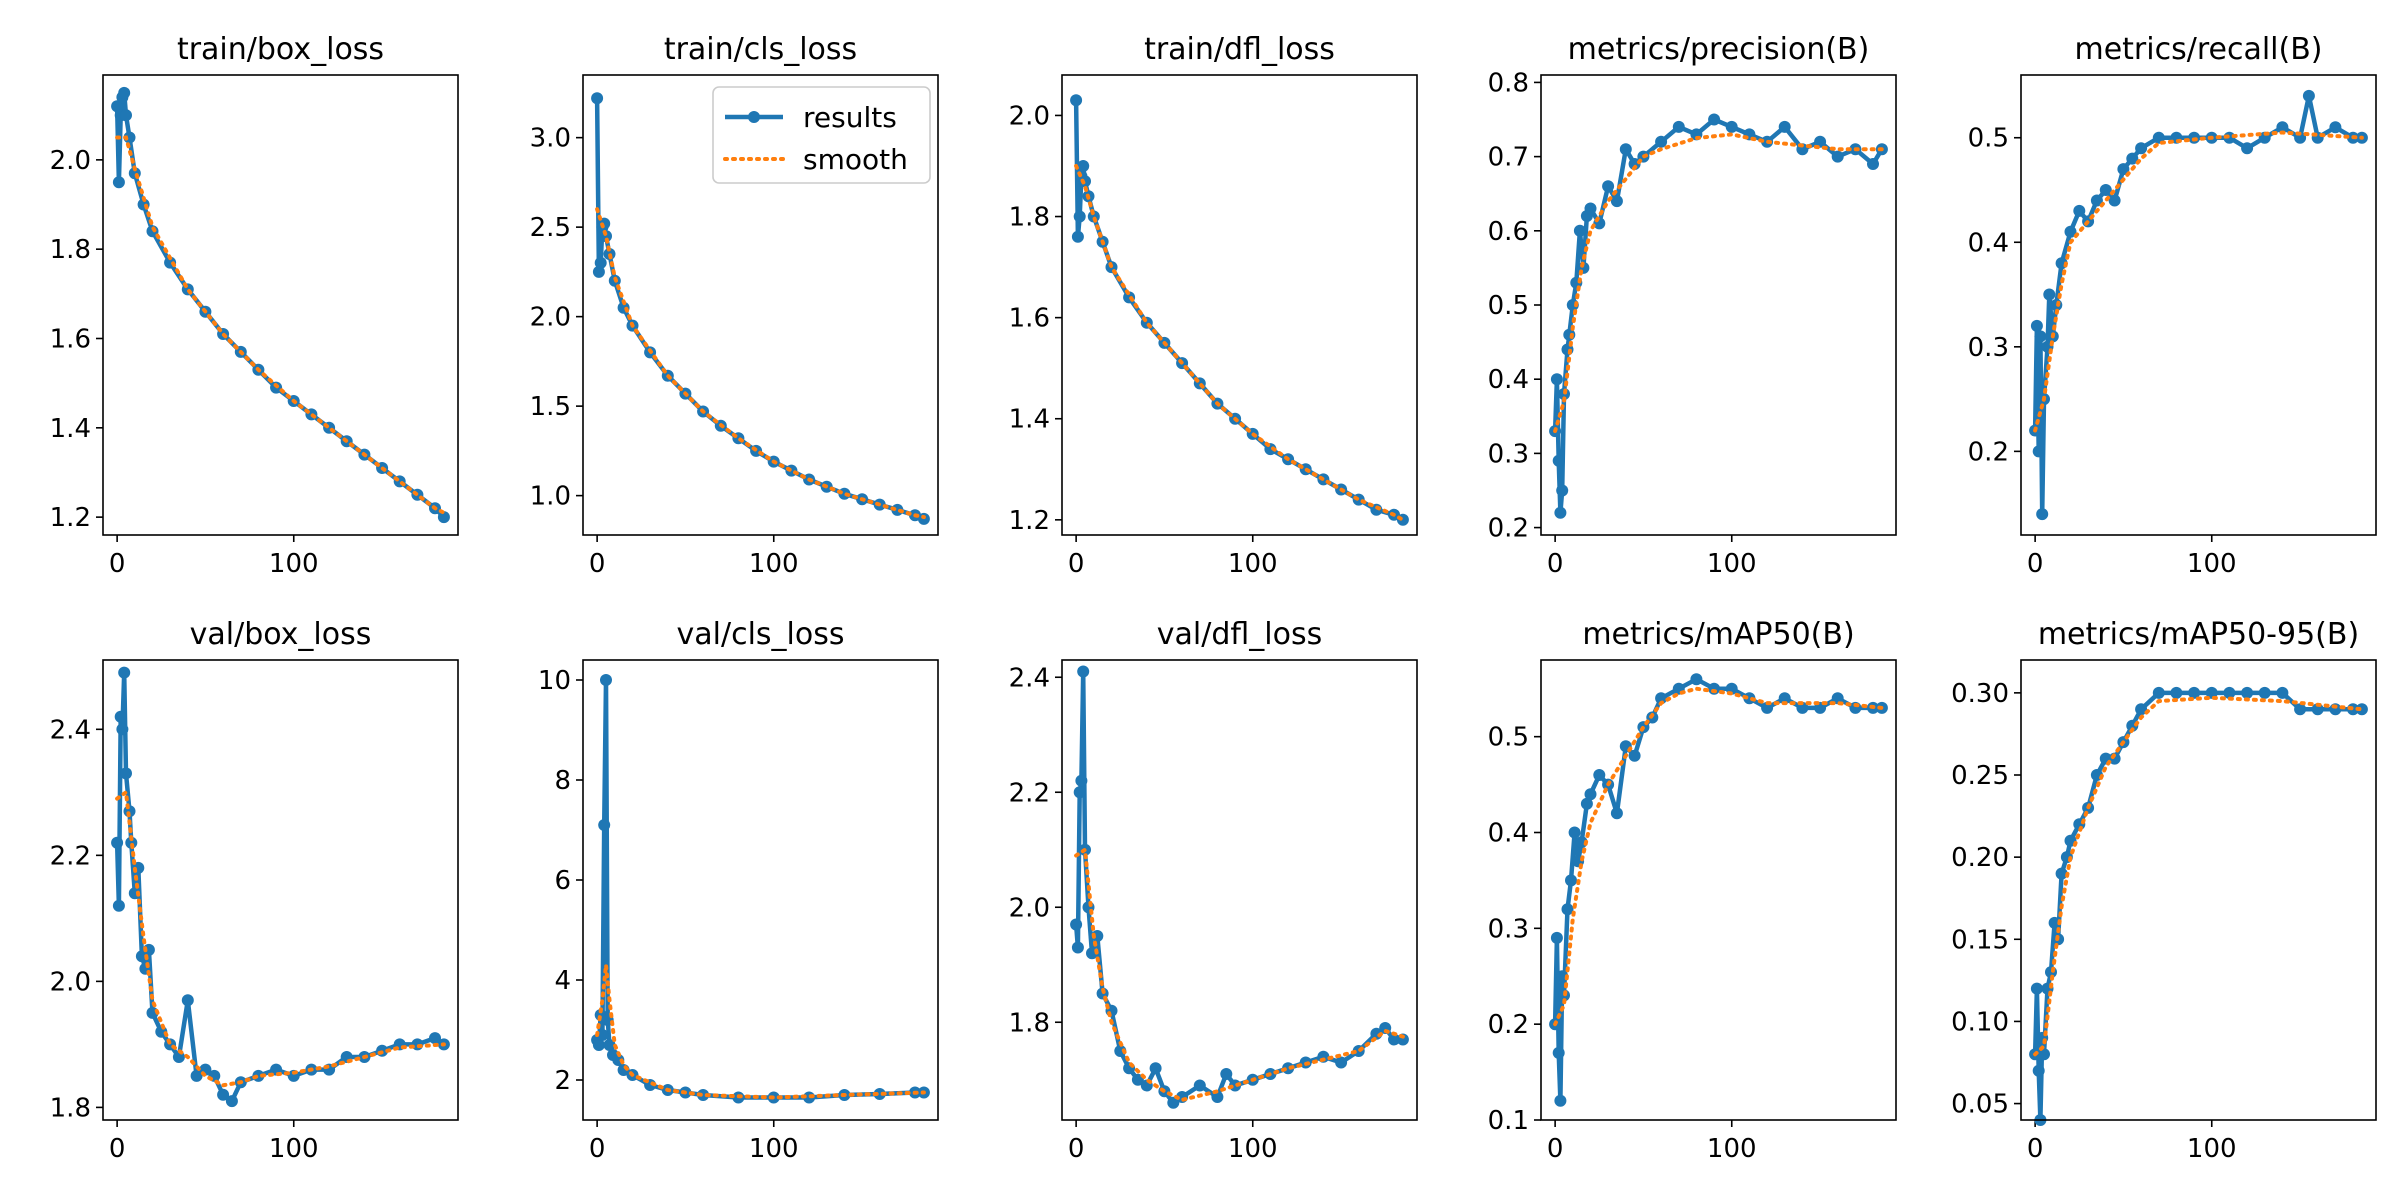 The width and height of the screenshot is (2400, 1200). Describe the element at coordinates (550, 228) in the screenshot. I see `y-tick-label: 2.5` at that location.